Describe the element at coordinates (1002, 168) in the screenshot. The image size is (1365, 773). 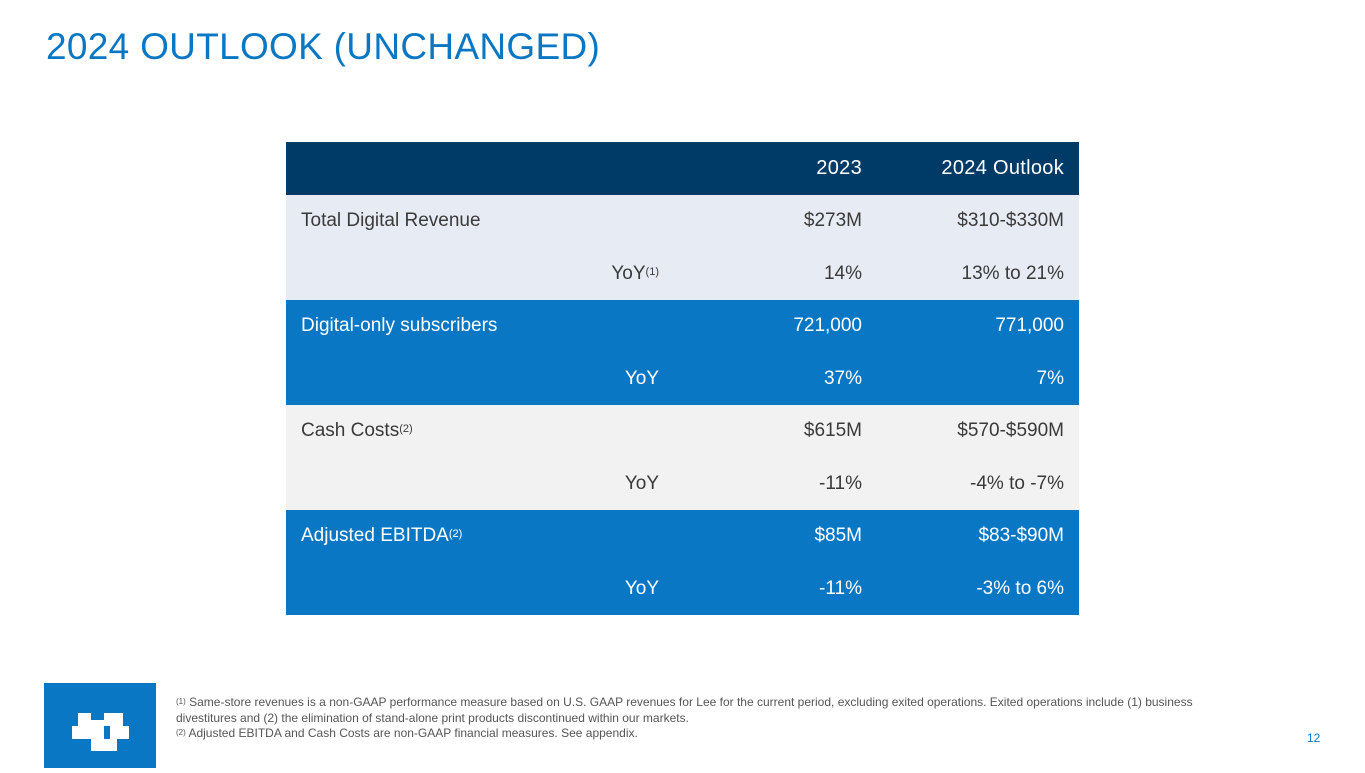
I see `header-2024-outlook: 2024 Outlook` at that location.